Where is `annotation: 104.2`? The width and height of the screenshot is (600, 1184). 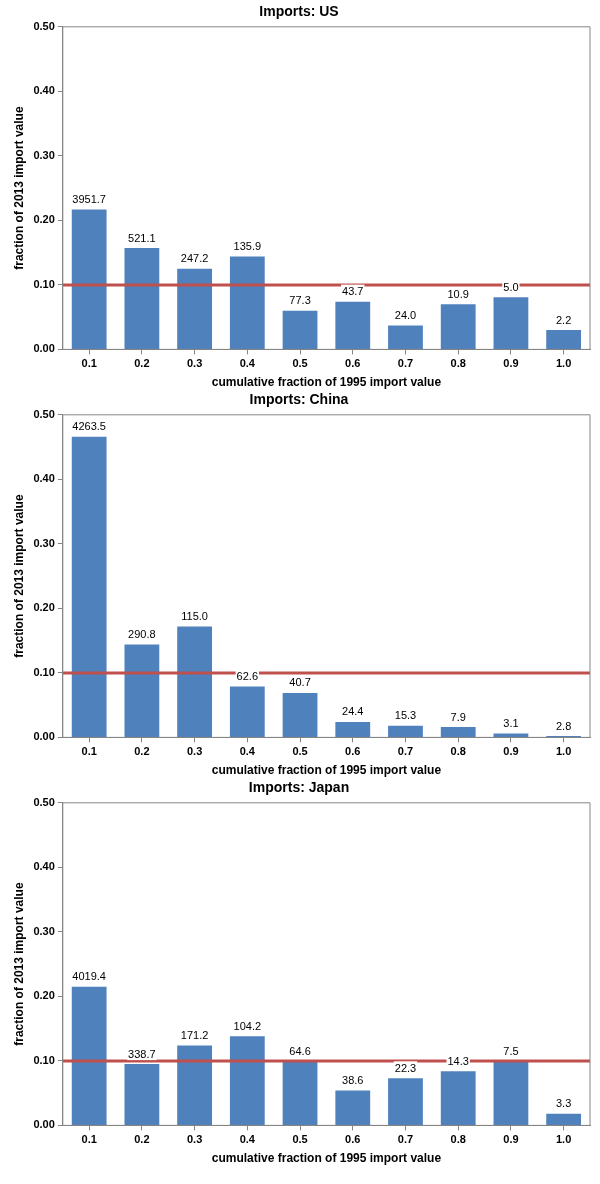 annotation: 104.2 is located at coordinates (247, 1025).